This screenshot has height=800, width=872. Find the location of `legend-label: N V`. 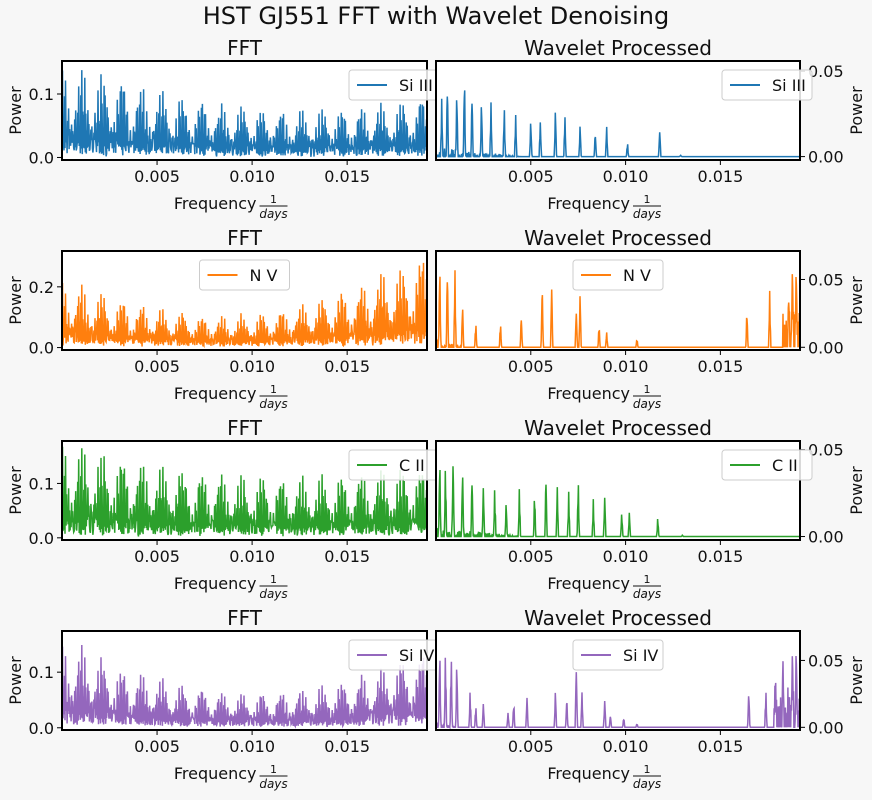

legend-label: N V is located at coordinates (637, 275).